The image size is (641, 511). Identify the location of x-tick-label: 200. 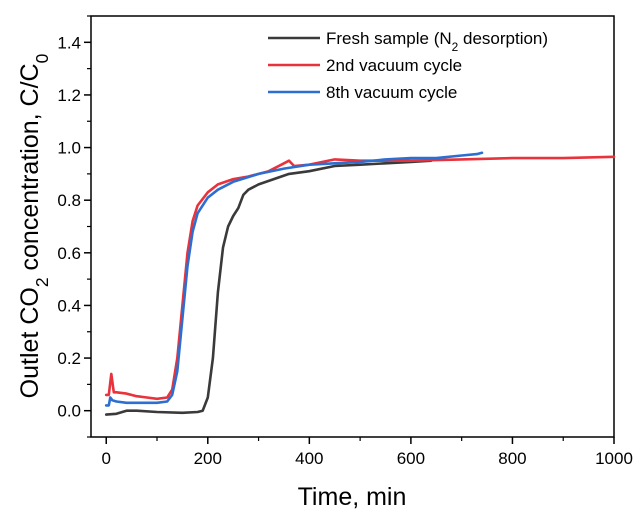
(208, 458).